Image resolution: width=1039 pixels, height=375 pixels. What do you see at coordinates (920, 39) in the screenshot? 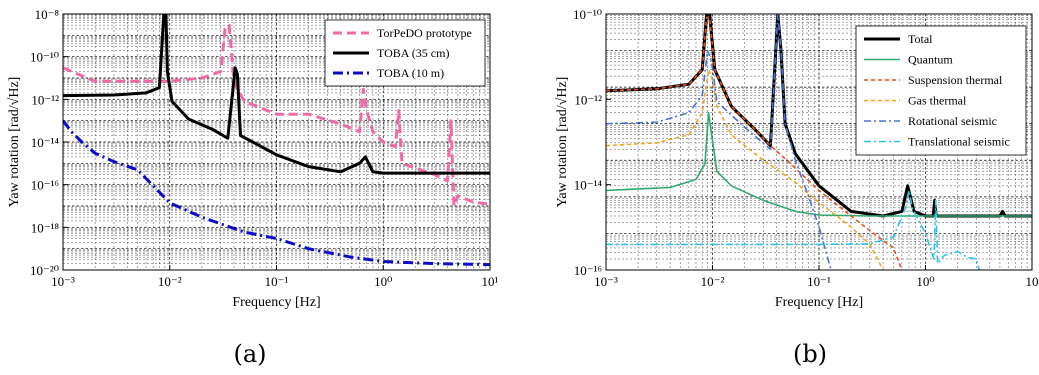
I see `legend-label: Total` at bounding box center [920, 39].